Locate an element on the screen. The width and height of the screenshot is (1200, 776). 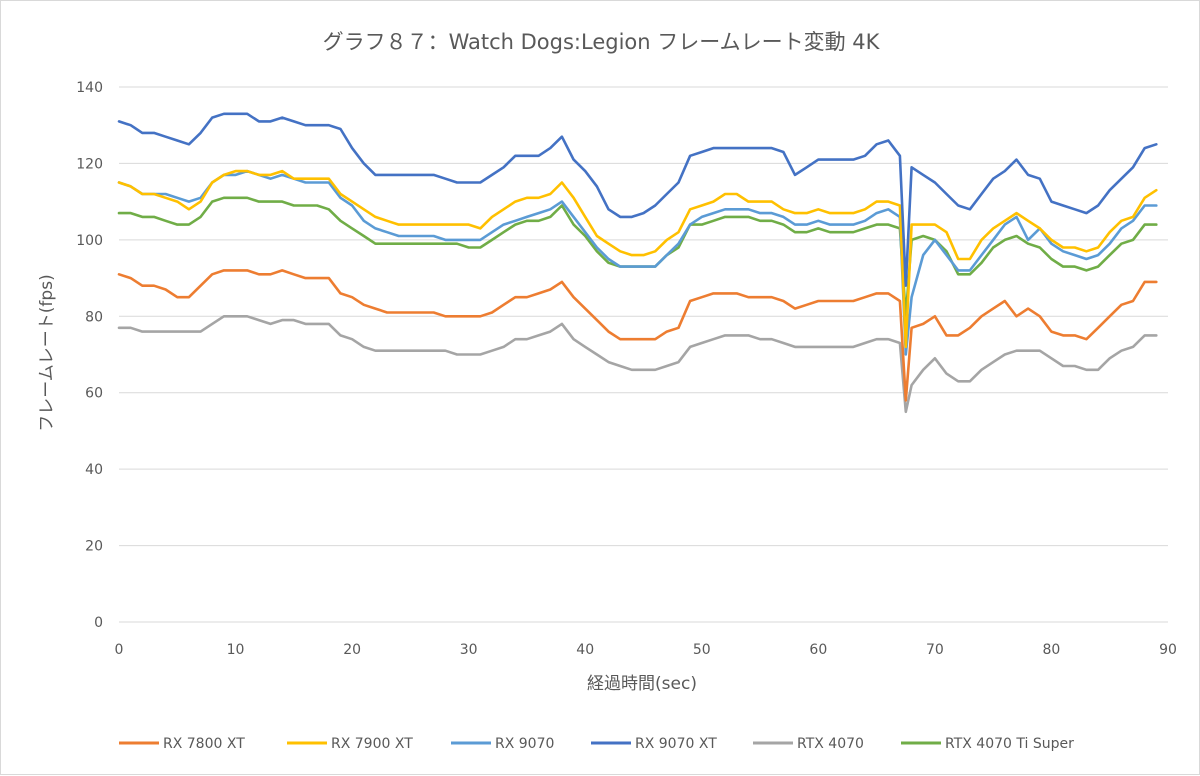
legend-label: RTX 4070 is located at coordinates (830, 744).